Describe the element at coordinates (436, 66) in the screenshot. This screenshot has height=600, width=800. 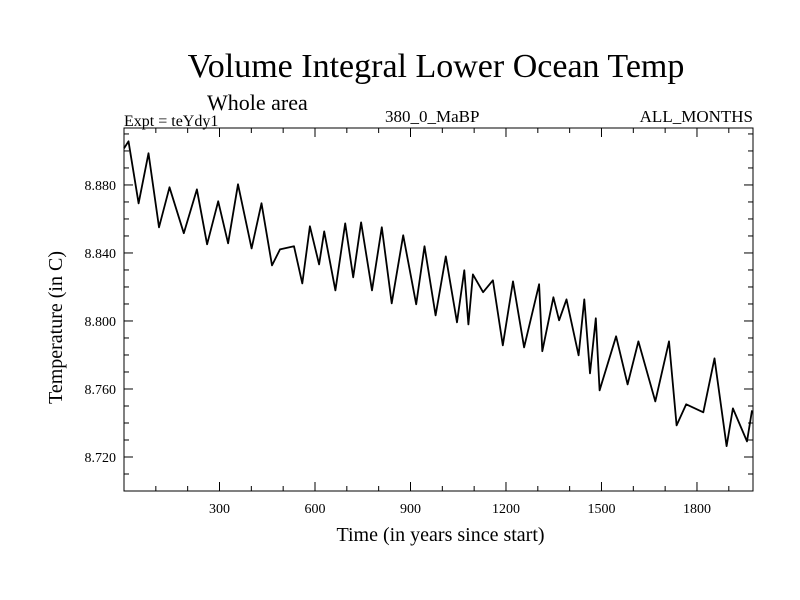
I see `chart-title: Volume Integral Lower Ocean Temp` at that location.